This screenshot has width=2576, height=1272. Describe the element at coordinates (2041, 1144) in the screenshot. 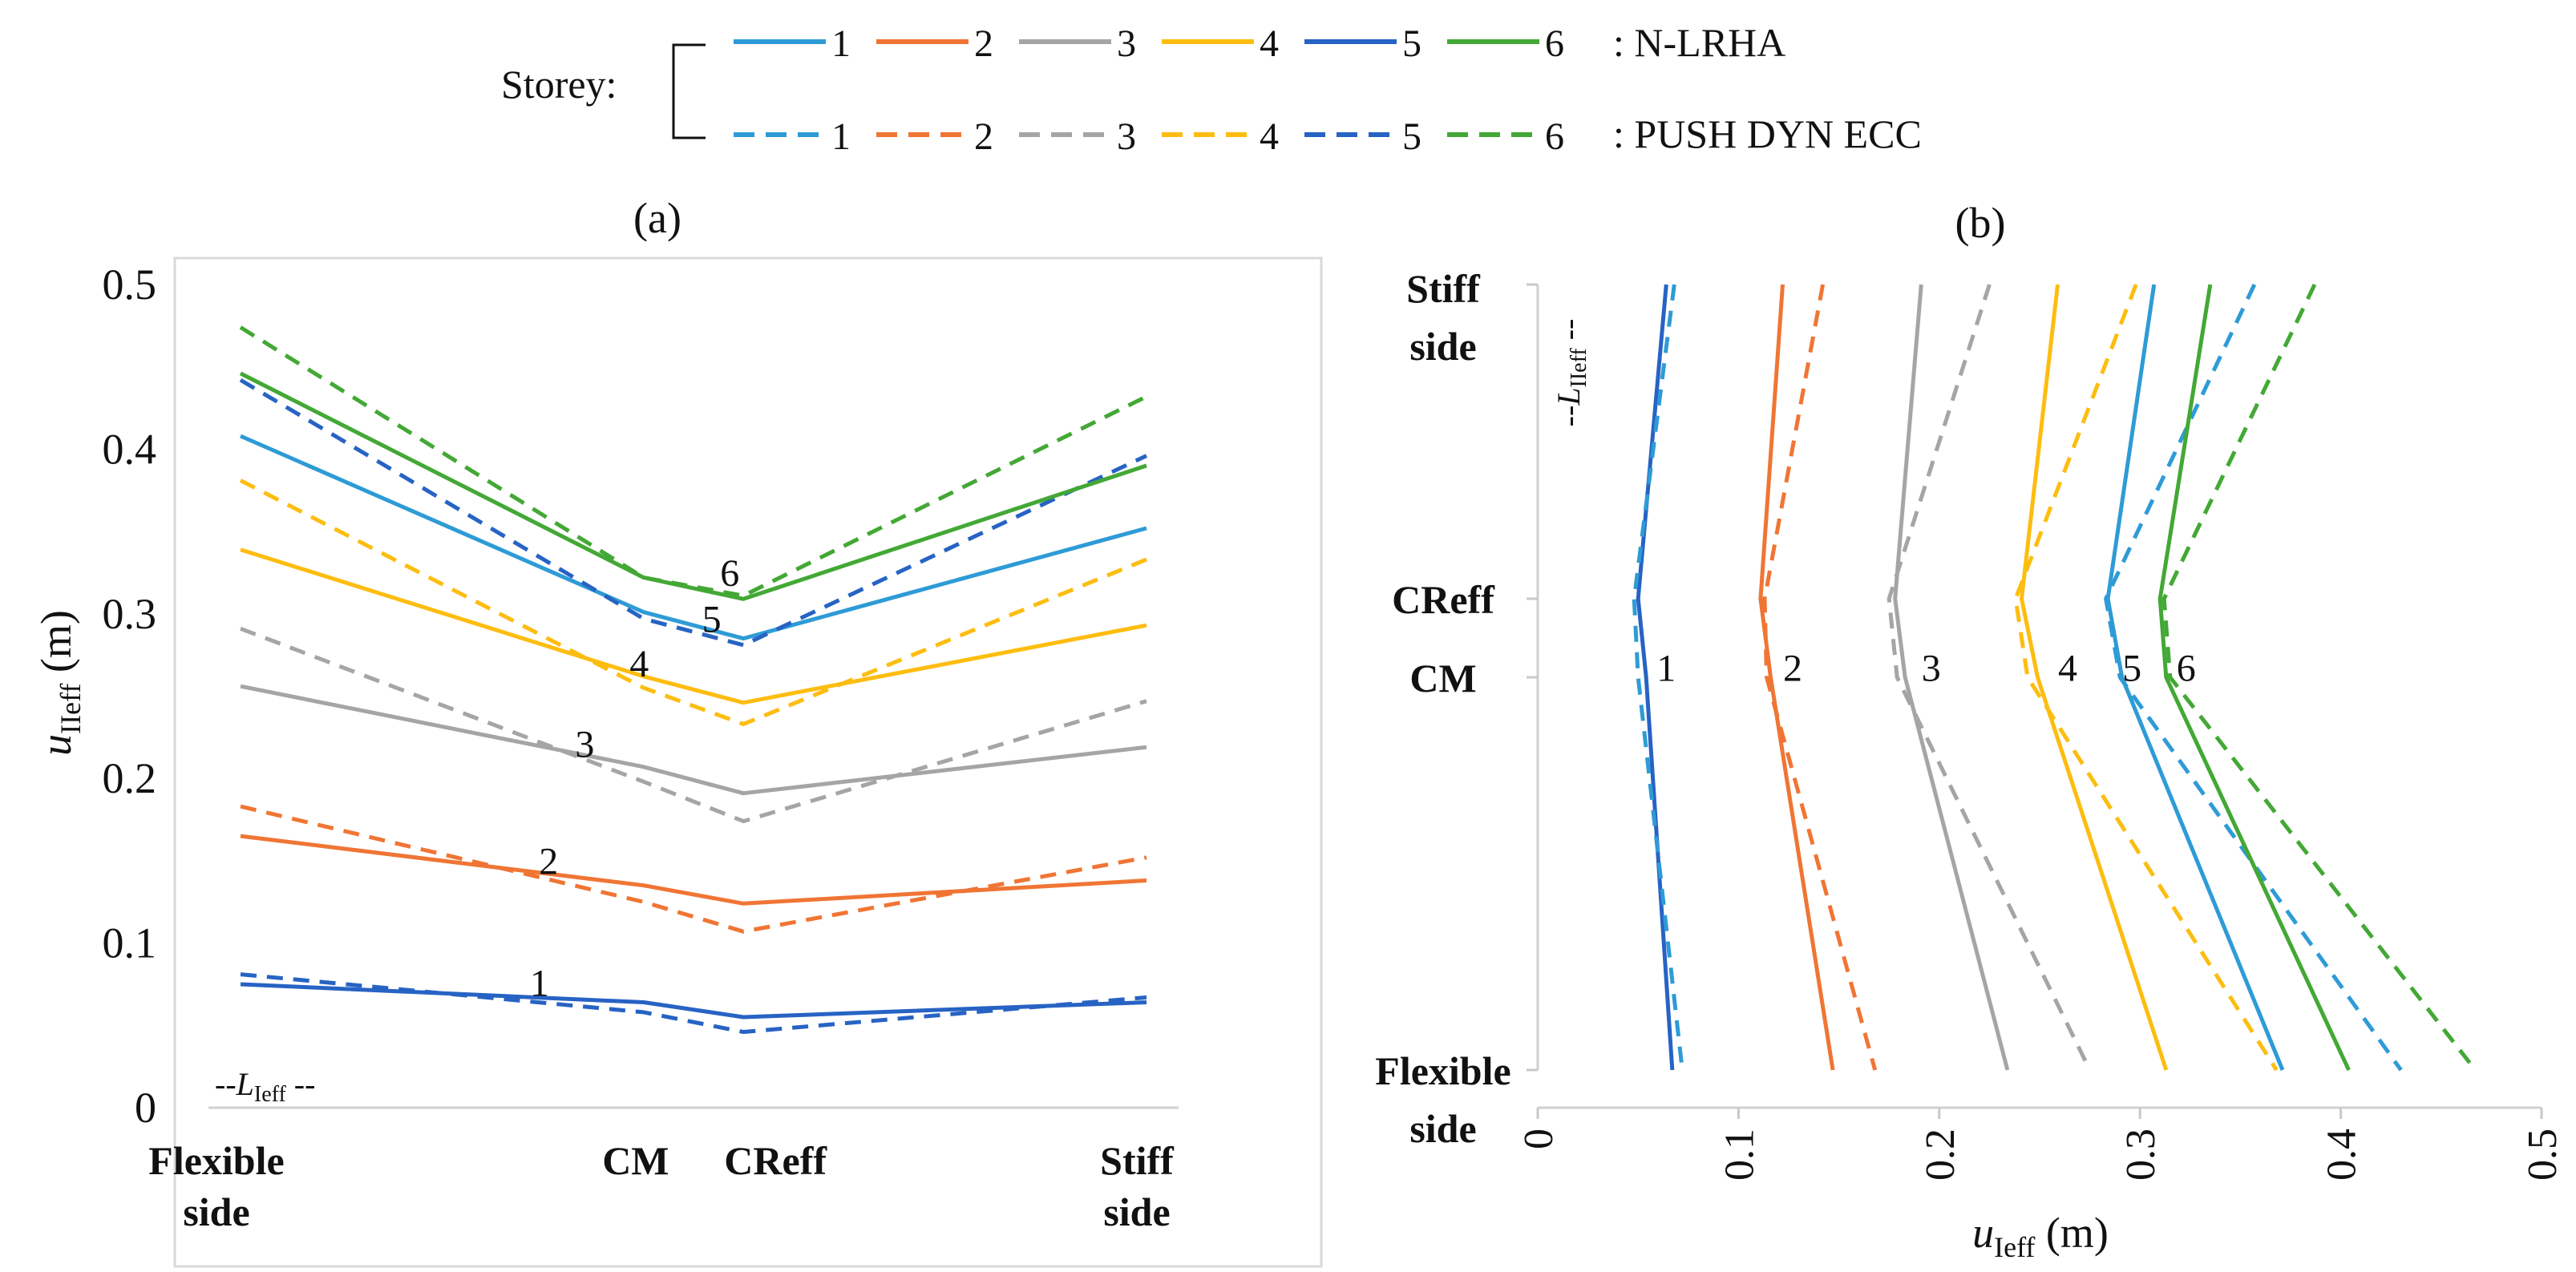

I see `chart-b-x-ticks: 0 0.1 0.2 0.3 0.4 0.5` at that location.